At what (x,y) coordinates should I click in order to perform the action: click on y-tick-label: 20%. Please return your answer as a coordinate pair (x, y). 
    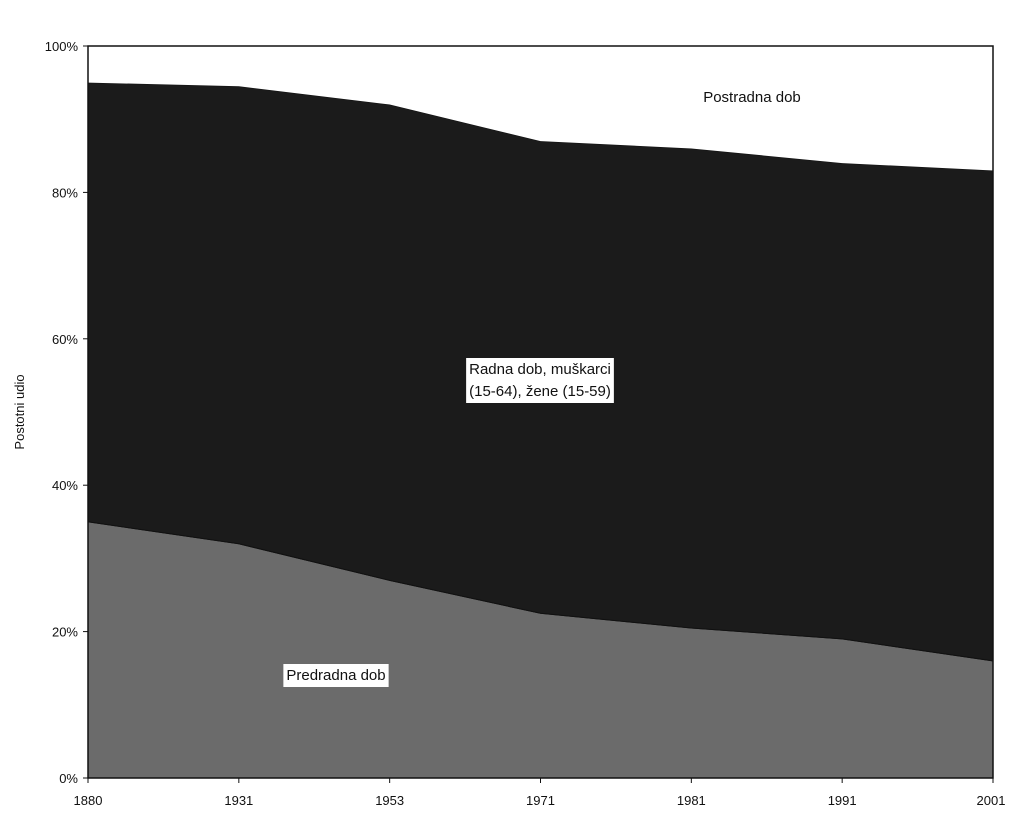
    Looking at the image, I should click on (65, 632).